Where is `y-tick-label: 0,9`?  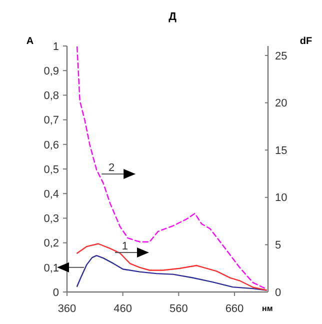 y-tick-label: 0,9 is located at coordinates (51, 71).